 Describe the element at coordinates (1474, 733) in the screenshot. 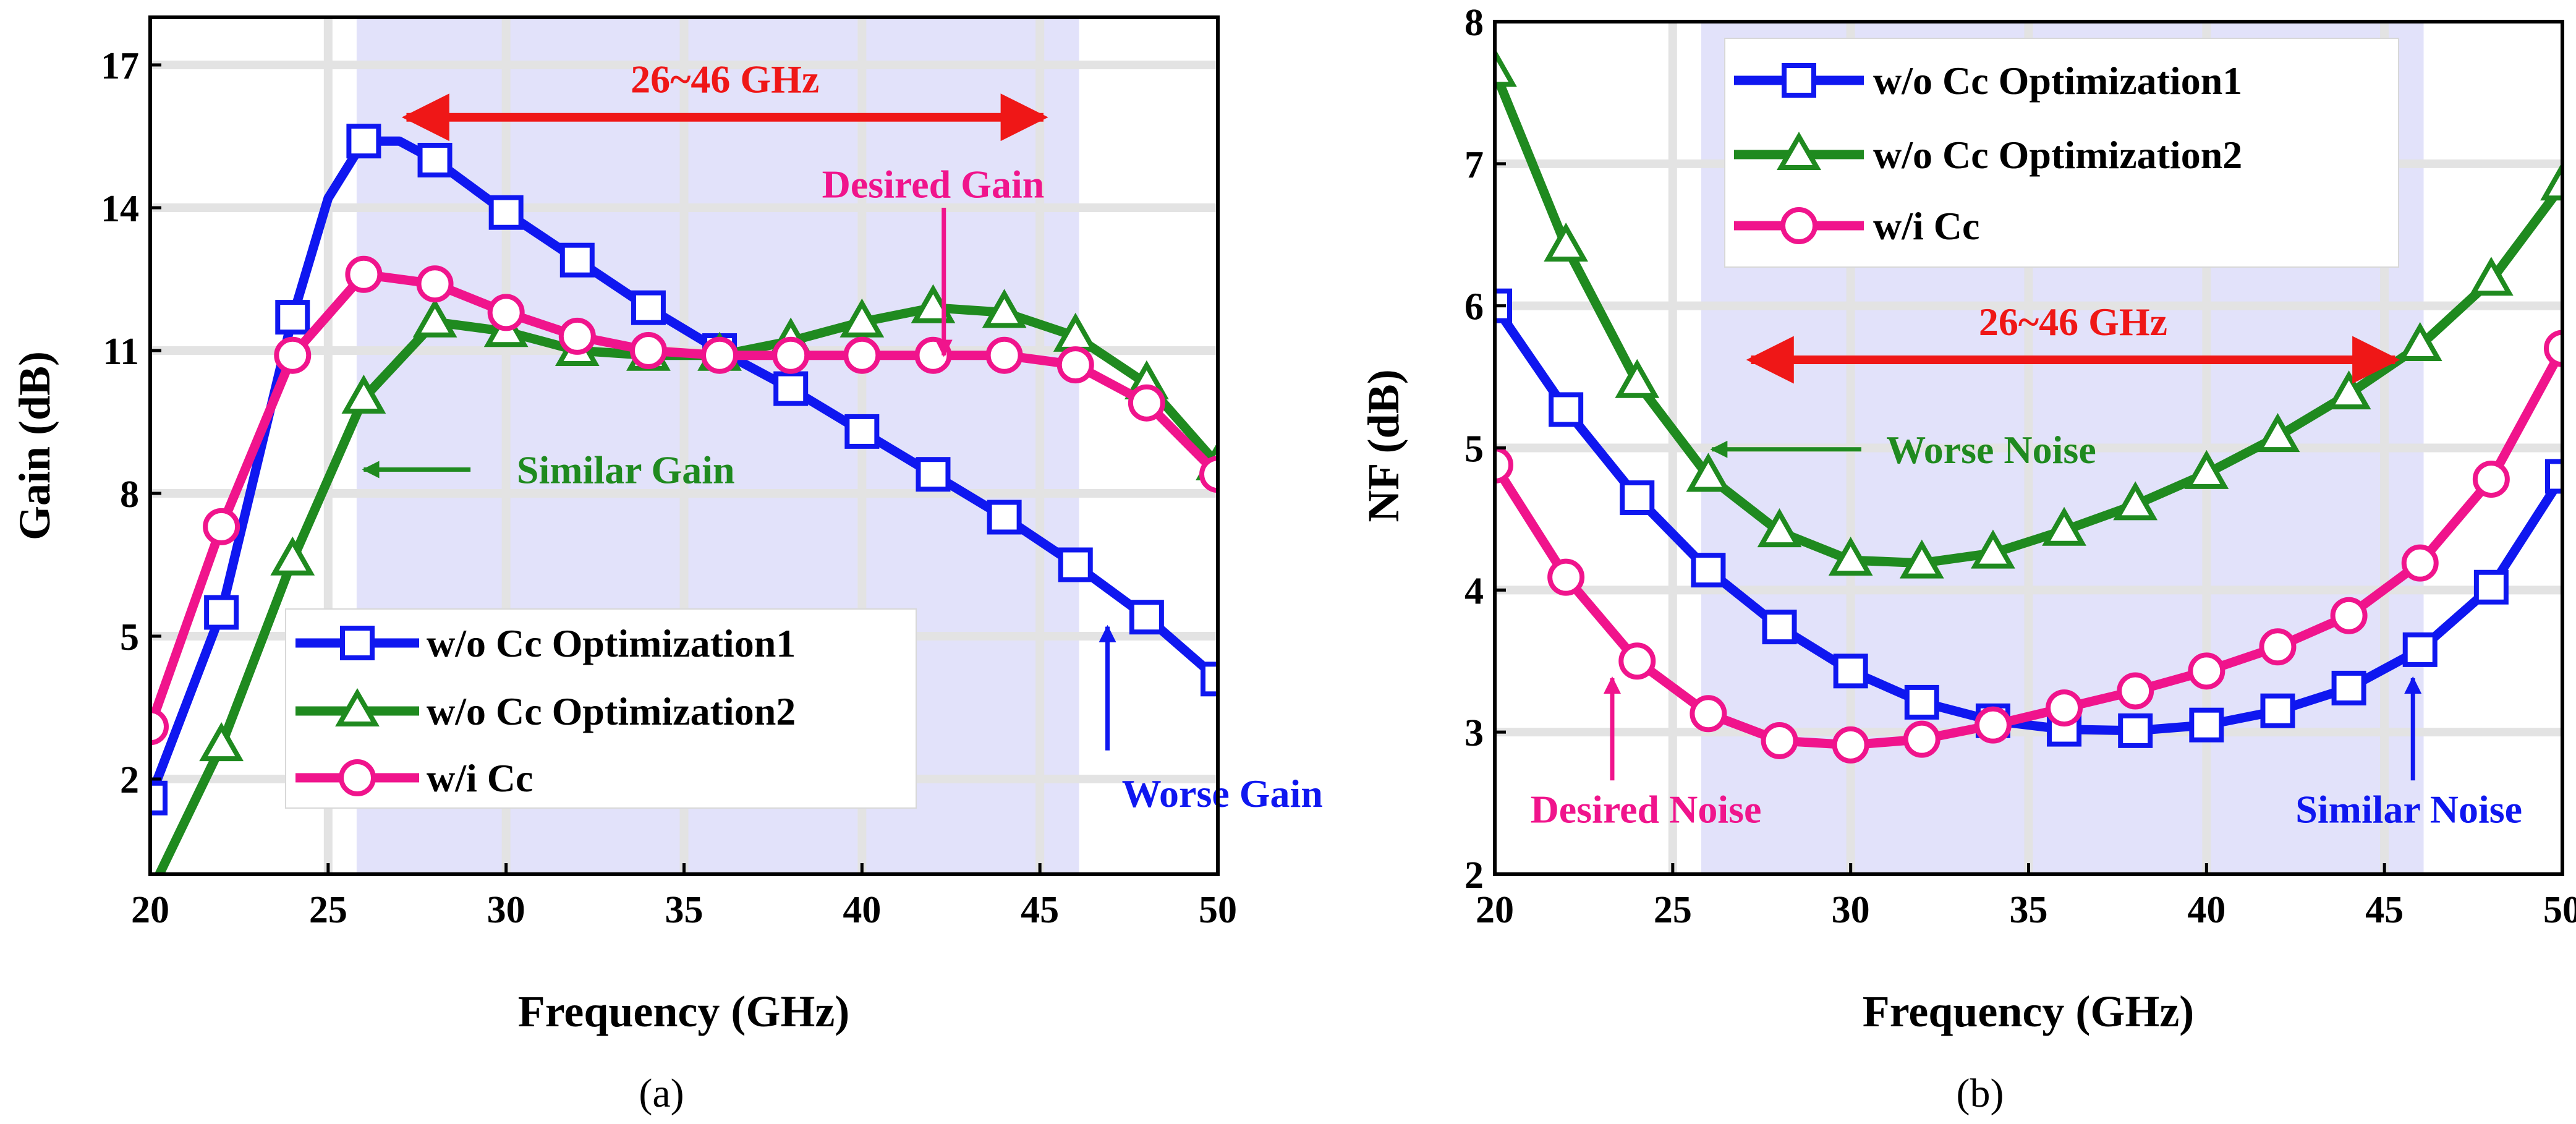

I see `y-tick-label: 3` at that location.